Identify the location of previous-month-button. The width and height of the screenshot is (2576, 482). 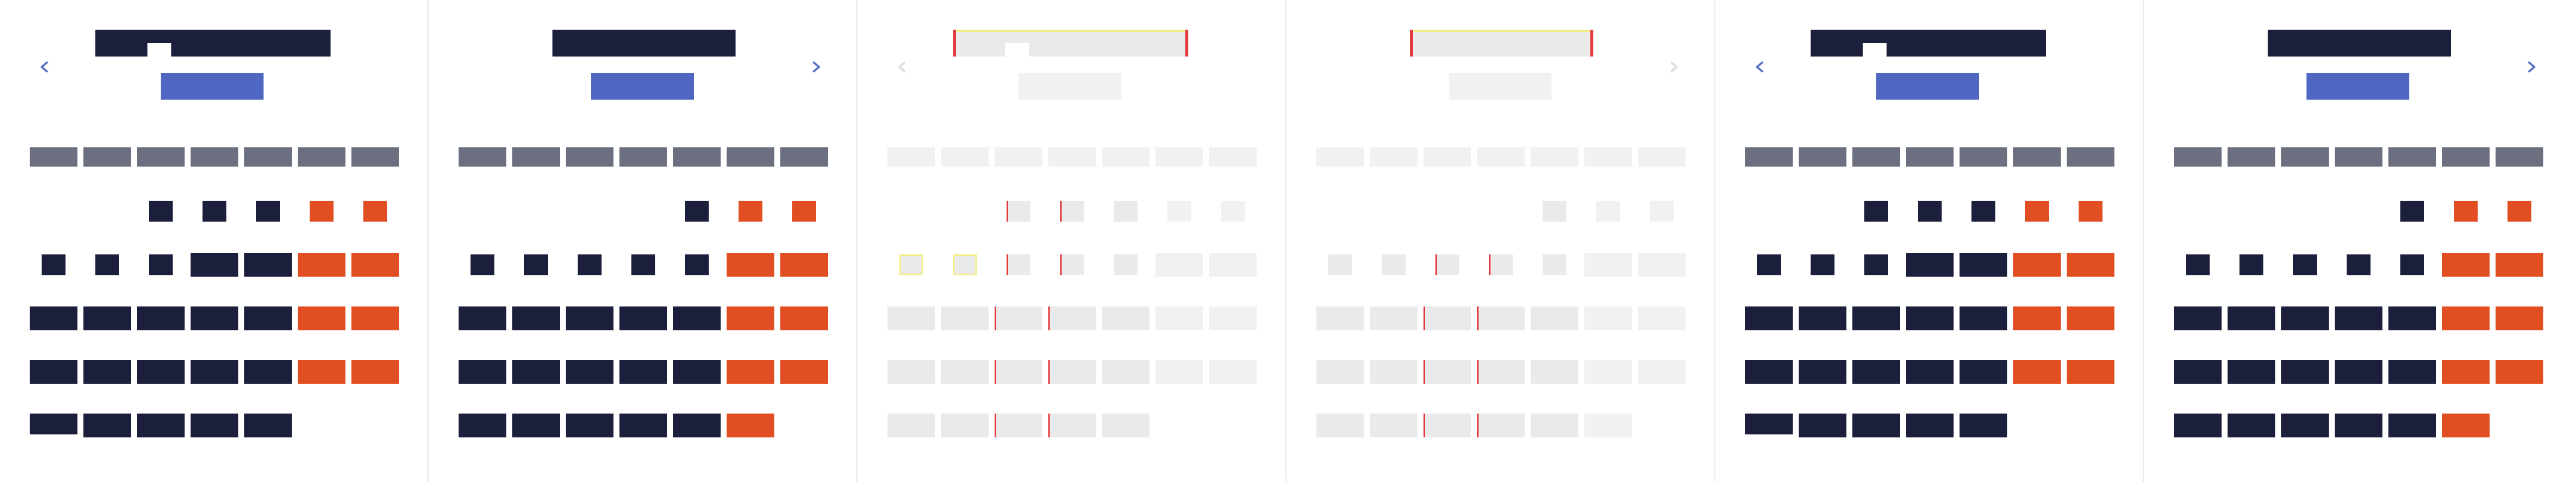
(1760, 68).